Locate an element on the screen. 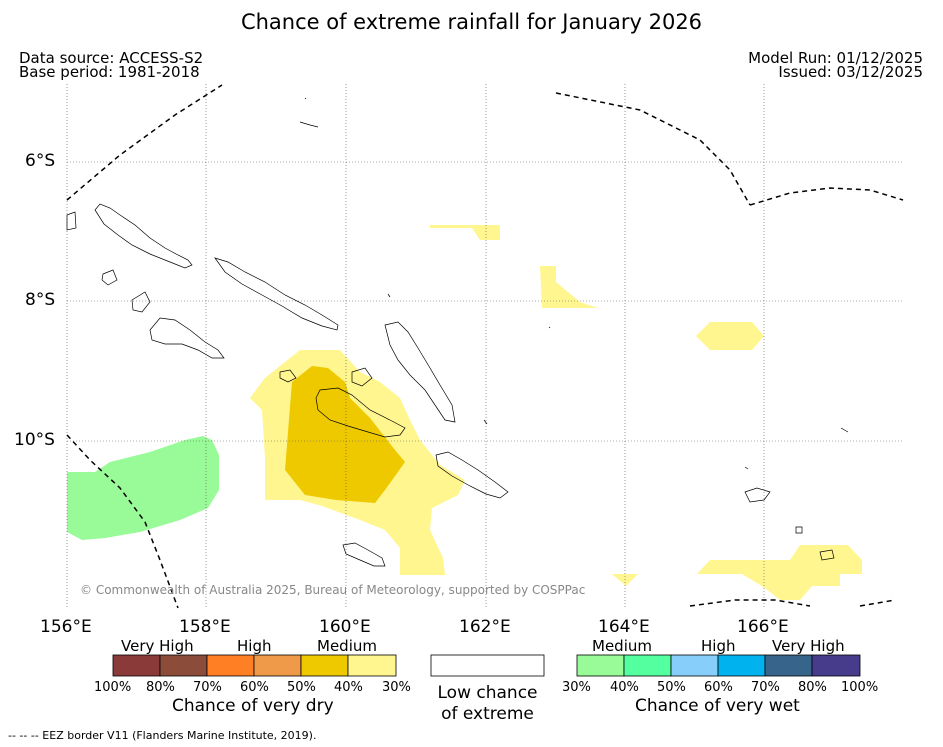  bougainville-island is located at coordinates (143, 236).